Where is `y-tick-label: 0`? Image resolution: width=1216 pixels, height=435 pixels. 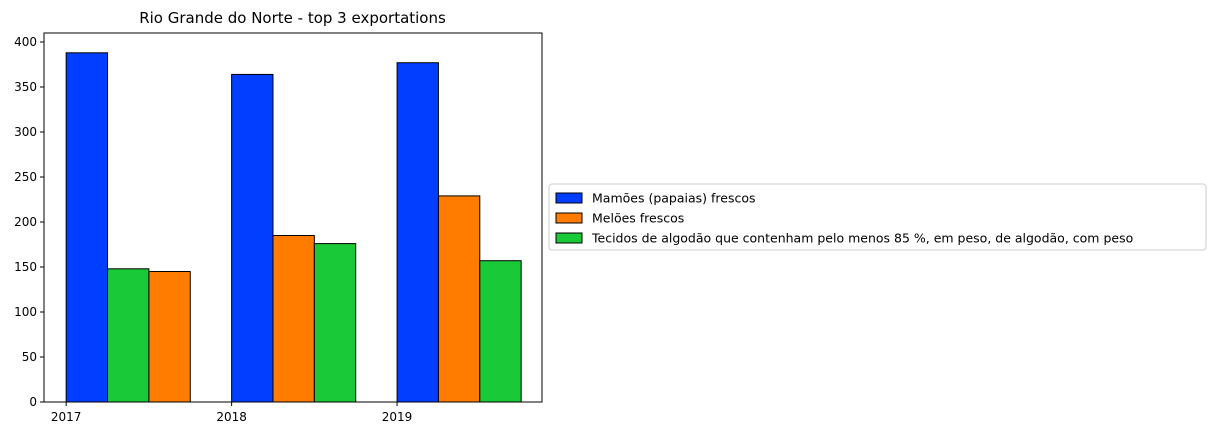
y-tick-label: 0 is located at coordinates (33, 402).